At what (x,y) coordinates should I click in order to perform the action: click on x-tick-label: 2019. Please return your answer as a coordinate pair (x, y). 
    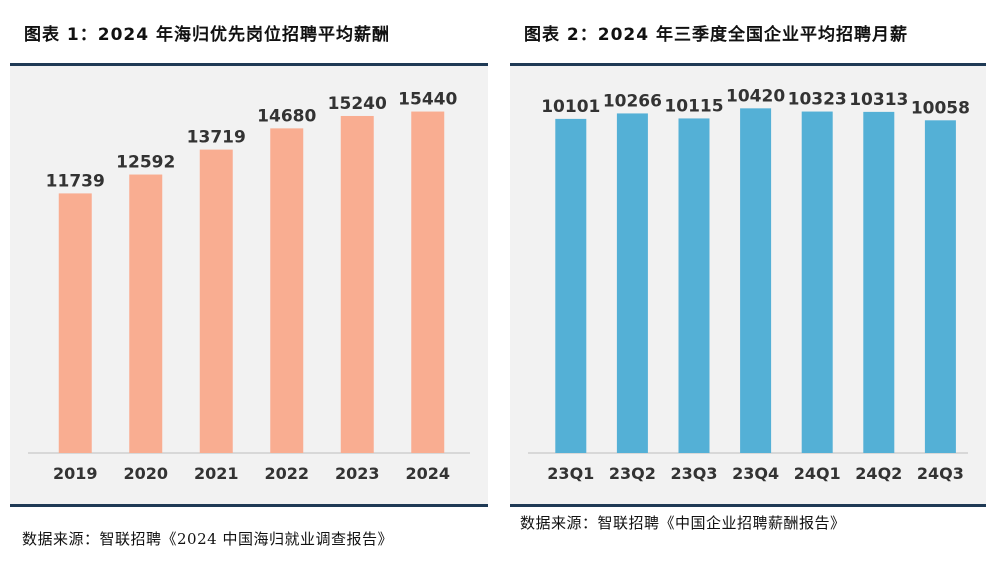
    Looking at the image, I should click on (75, 473).